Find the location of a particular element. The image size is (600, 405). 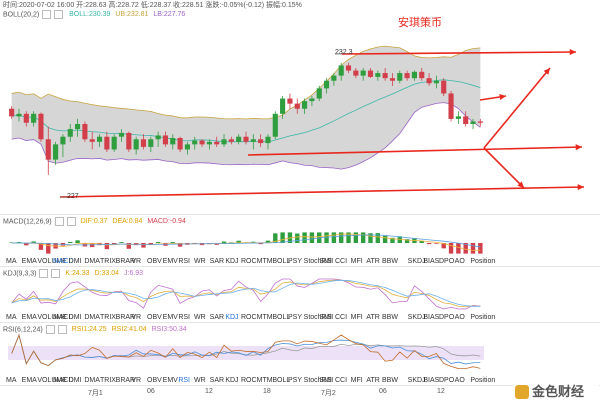

macd-bar is located at coordinates (429, 244).